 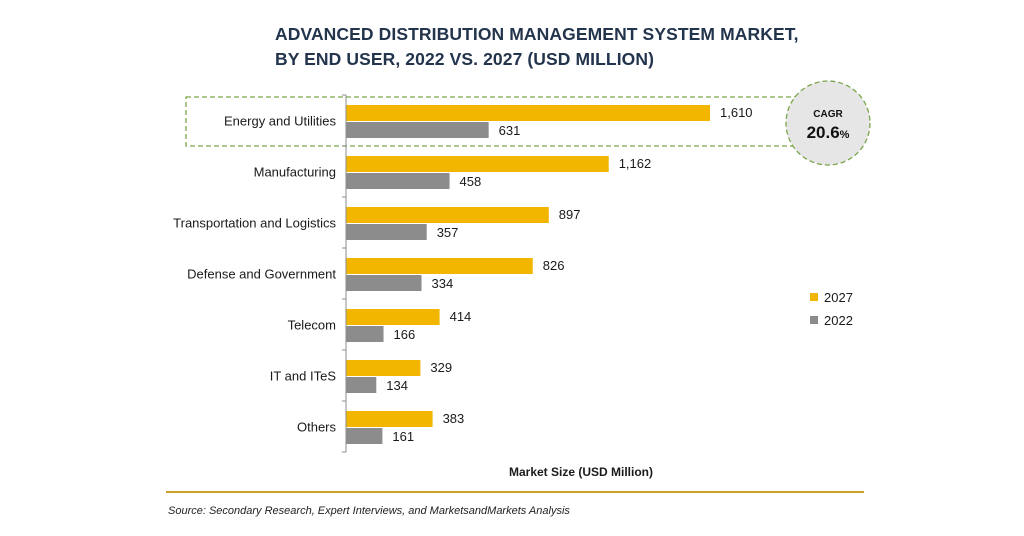 I want to click on data-label-2022: 334, so click(x=443, y=283).